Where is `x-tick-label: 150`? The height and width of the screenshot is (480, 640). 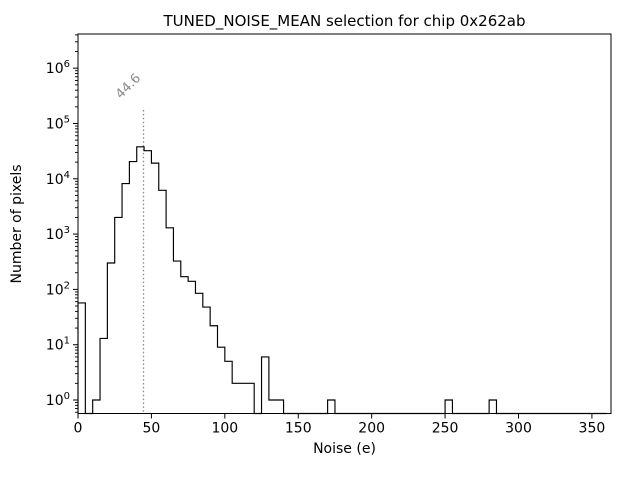
x-tick-label: 150 is located at coordinates (298, 429).